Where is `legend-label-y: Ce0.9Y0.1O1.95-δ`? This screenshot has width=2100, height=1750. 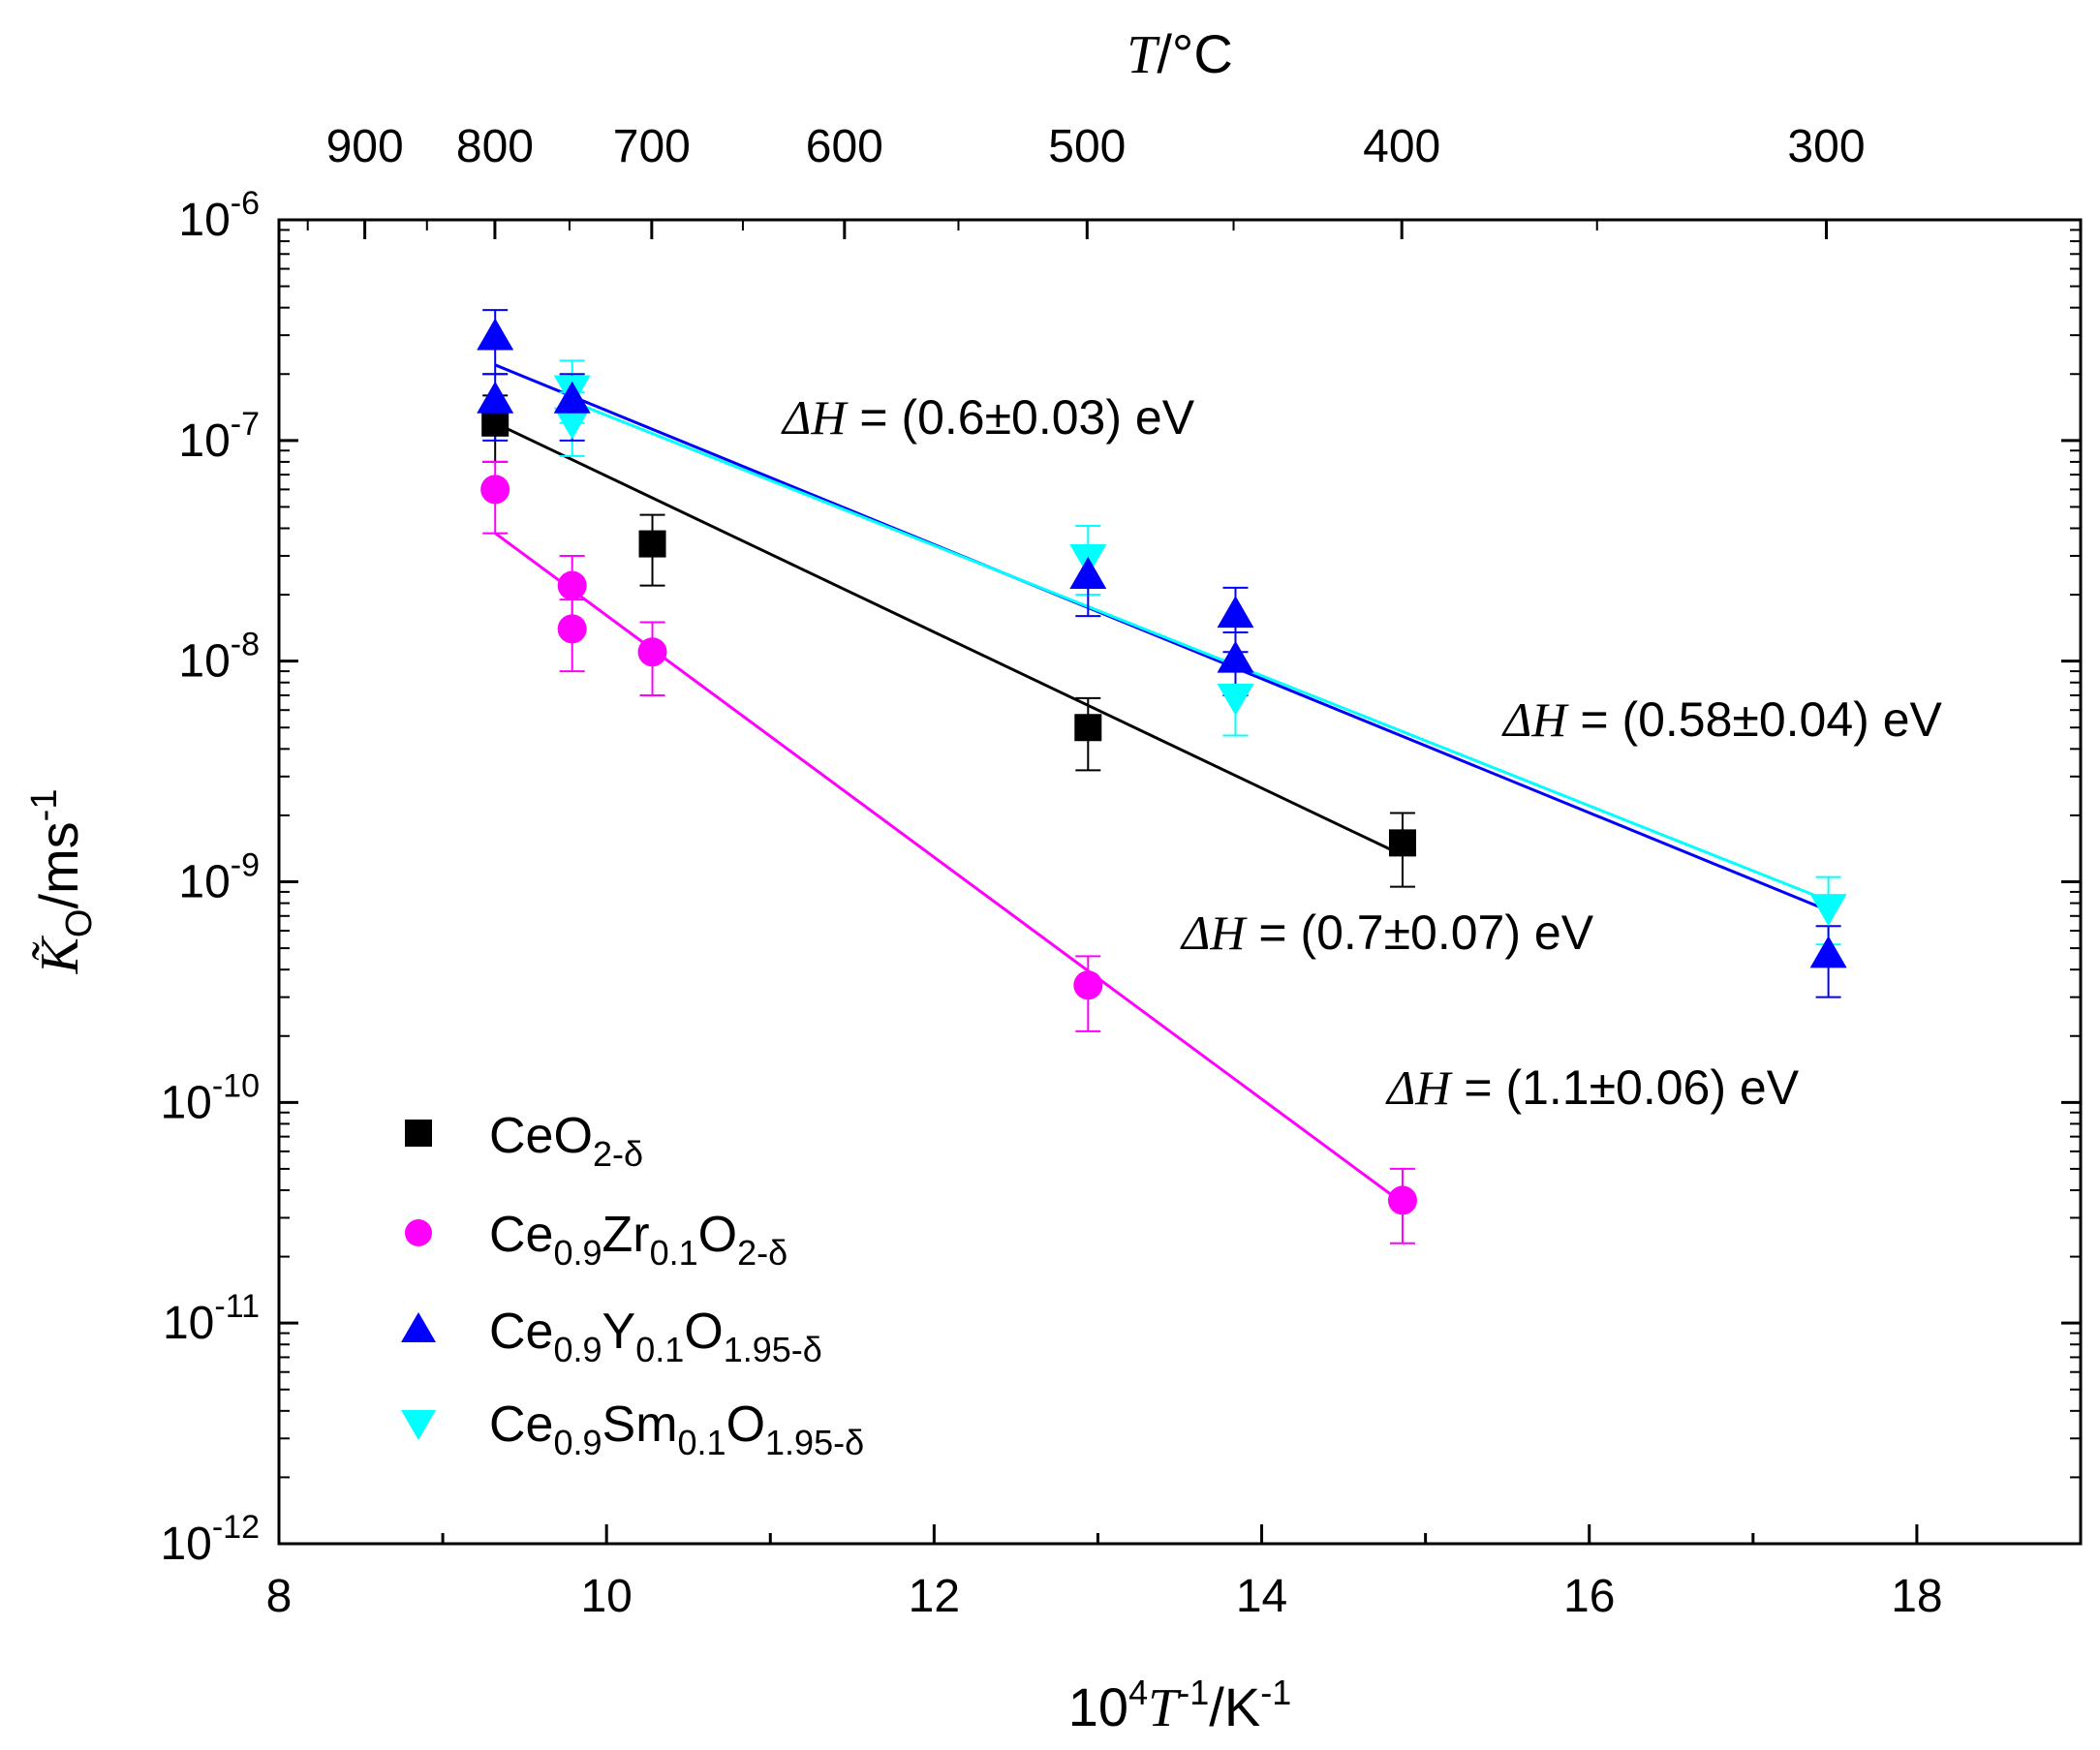
legend-label-y: Ce0.9Y0.1O1.95-δ is located at coordinates (655, 1336).